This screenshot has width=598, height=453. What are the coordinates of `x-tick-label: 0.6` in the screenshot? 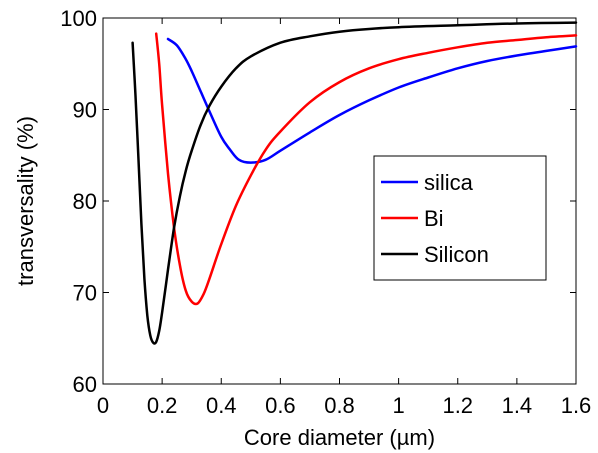 It's located at (280, 405).